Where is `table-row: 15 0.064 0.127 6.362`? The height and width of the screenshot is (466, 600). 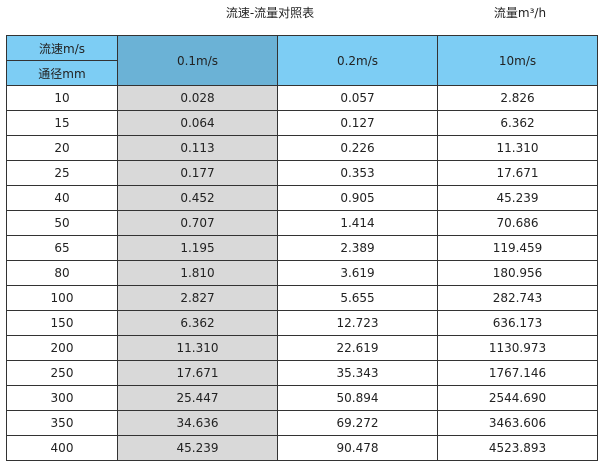
table-row: 15 0.064 0.127 6.362 is located at coordinates (302, 123).